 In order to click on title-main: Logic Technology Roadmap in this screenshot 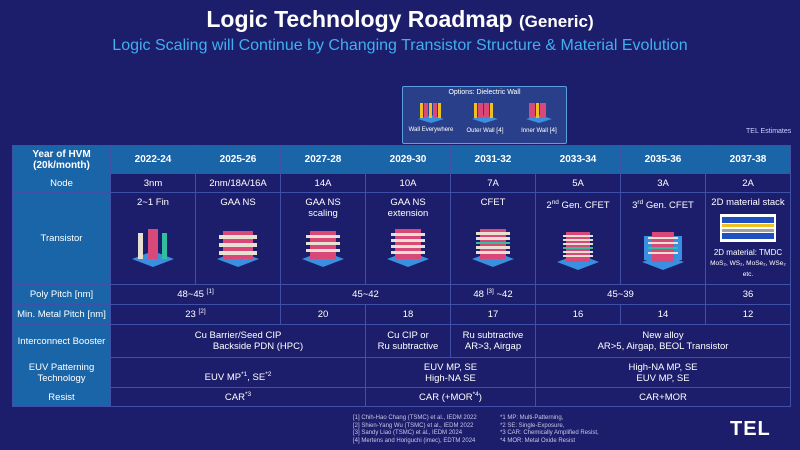, I will do `click(359, 19)`.